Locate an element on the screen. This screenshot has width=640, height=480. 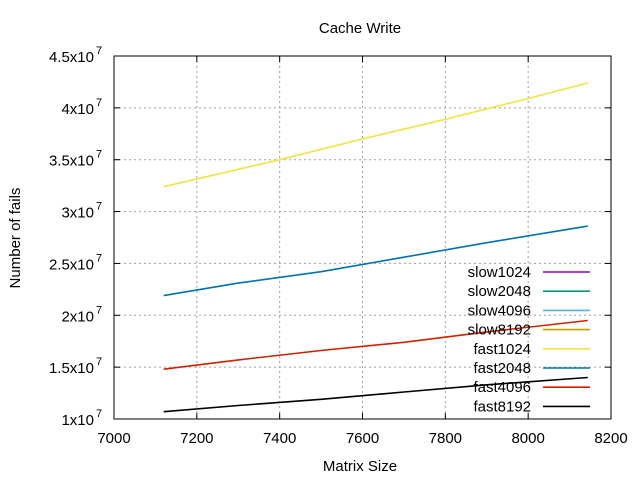
x-tick-label: 7800 is located at coordinates (445, 438).